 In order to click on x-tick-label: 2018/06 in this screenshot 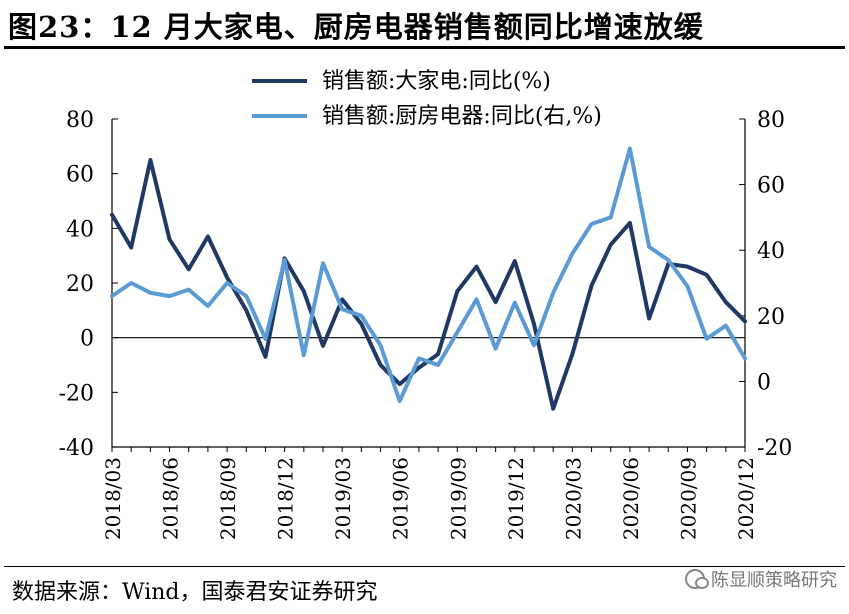, I will do `click(171, 498)`.